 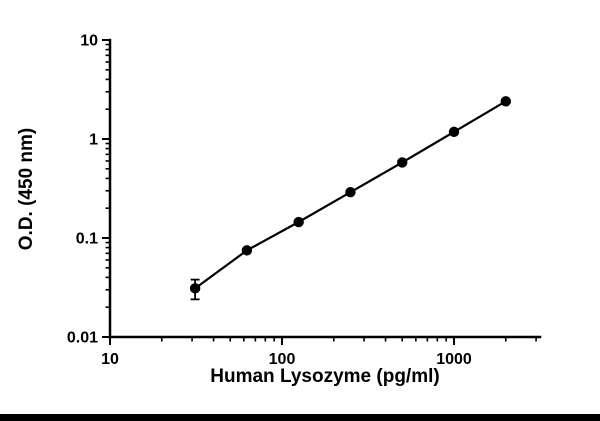 I want to click on y-axis-ticks: 0.01 0.1 1 10, so click(x=88, y=190).